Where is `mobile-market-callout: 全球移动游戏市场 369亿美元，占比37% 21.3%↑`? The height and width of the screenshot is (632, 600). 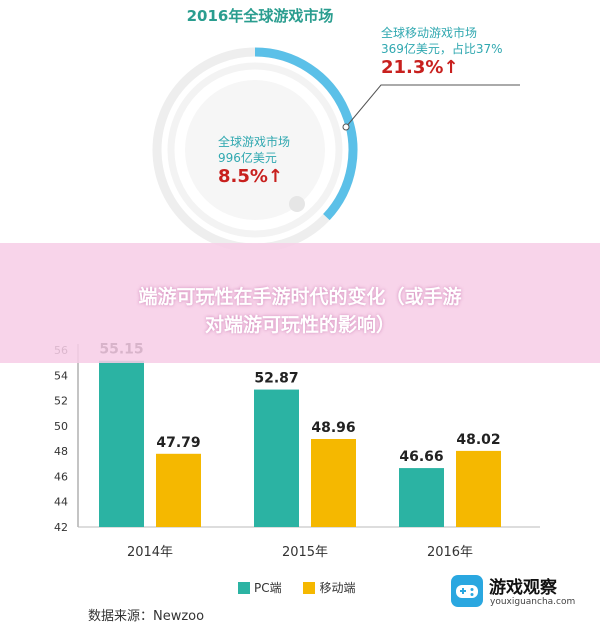 mobile-market-callout: 全球移动游戏市场 369亿美元，占比37% 21.3%↑ is located at coordinates (442, 51).